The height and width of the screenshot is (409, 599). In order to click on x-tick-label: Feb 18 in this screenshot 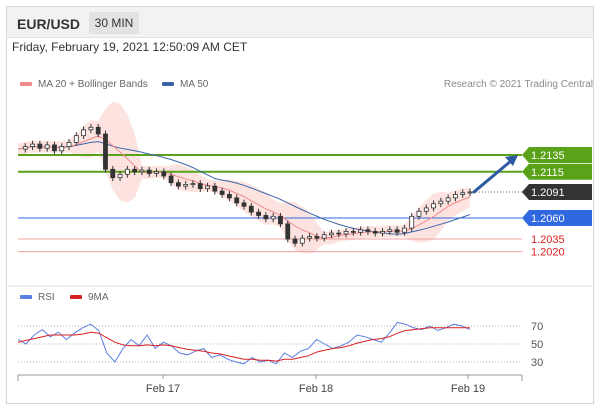, I will do `click(316, 389)`.